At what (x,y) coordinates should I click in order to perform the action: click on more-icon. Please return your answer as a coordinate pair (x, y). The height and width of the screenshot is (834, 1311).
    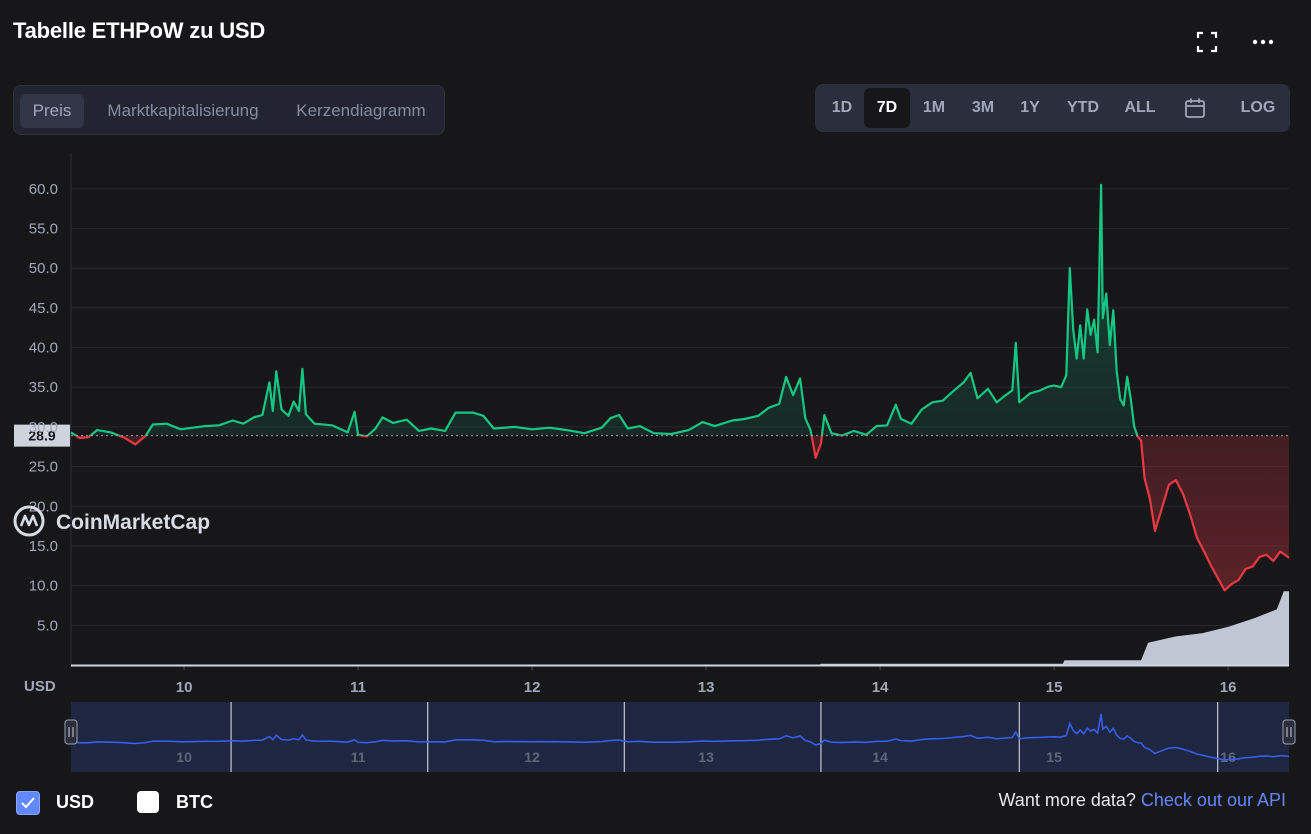
    Looking at the image, I should click on (1263, 42).